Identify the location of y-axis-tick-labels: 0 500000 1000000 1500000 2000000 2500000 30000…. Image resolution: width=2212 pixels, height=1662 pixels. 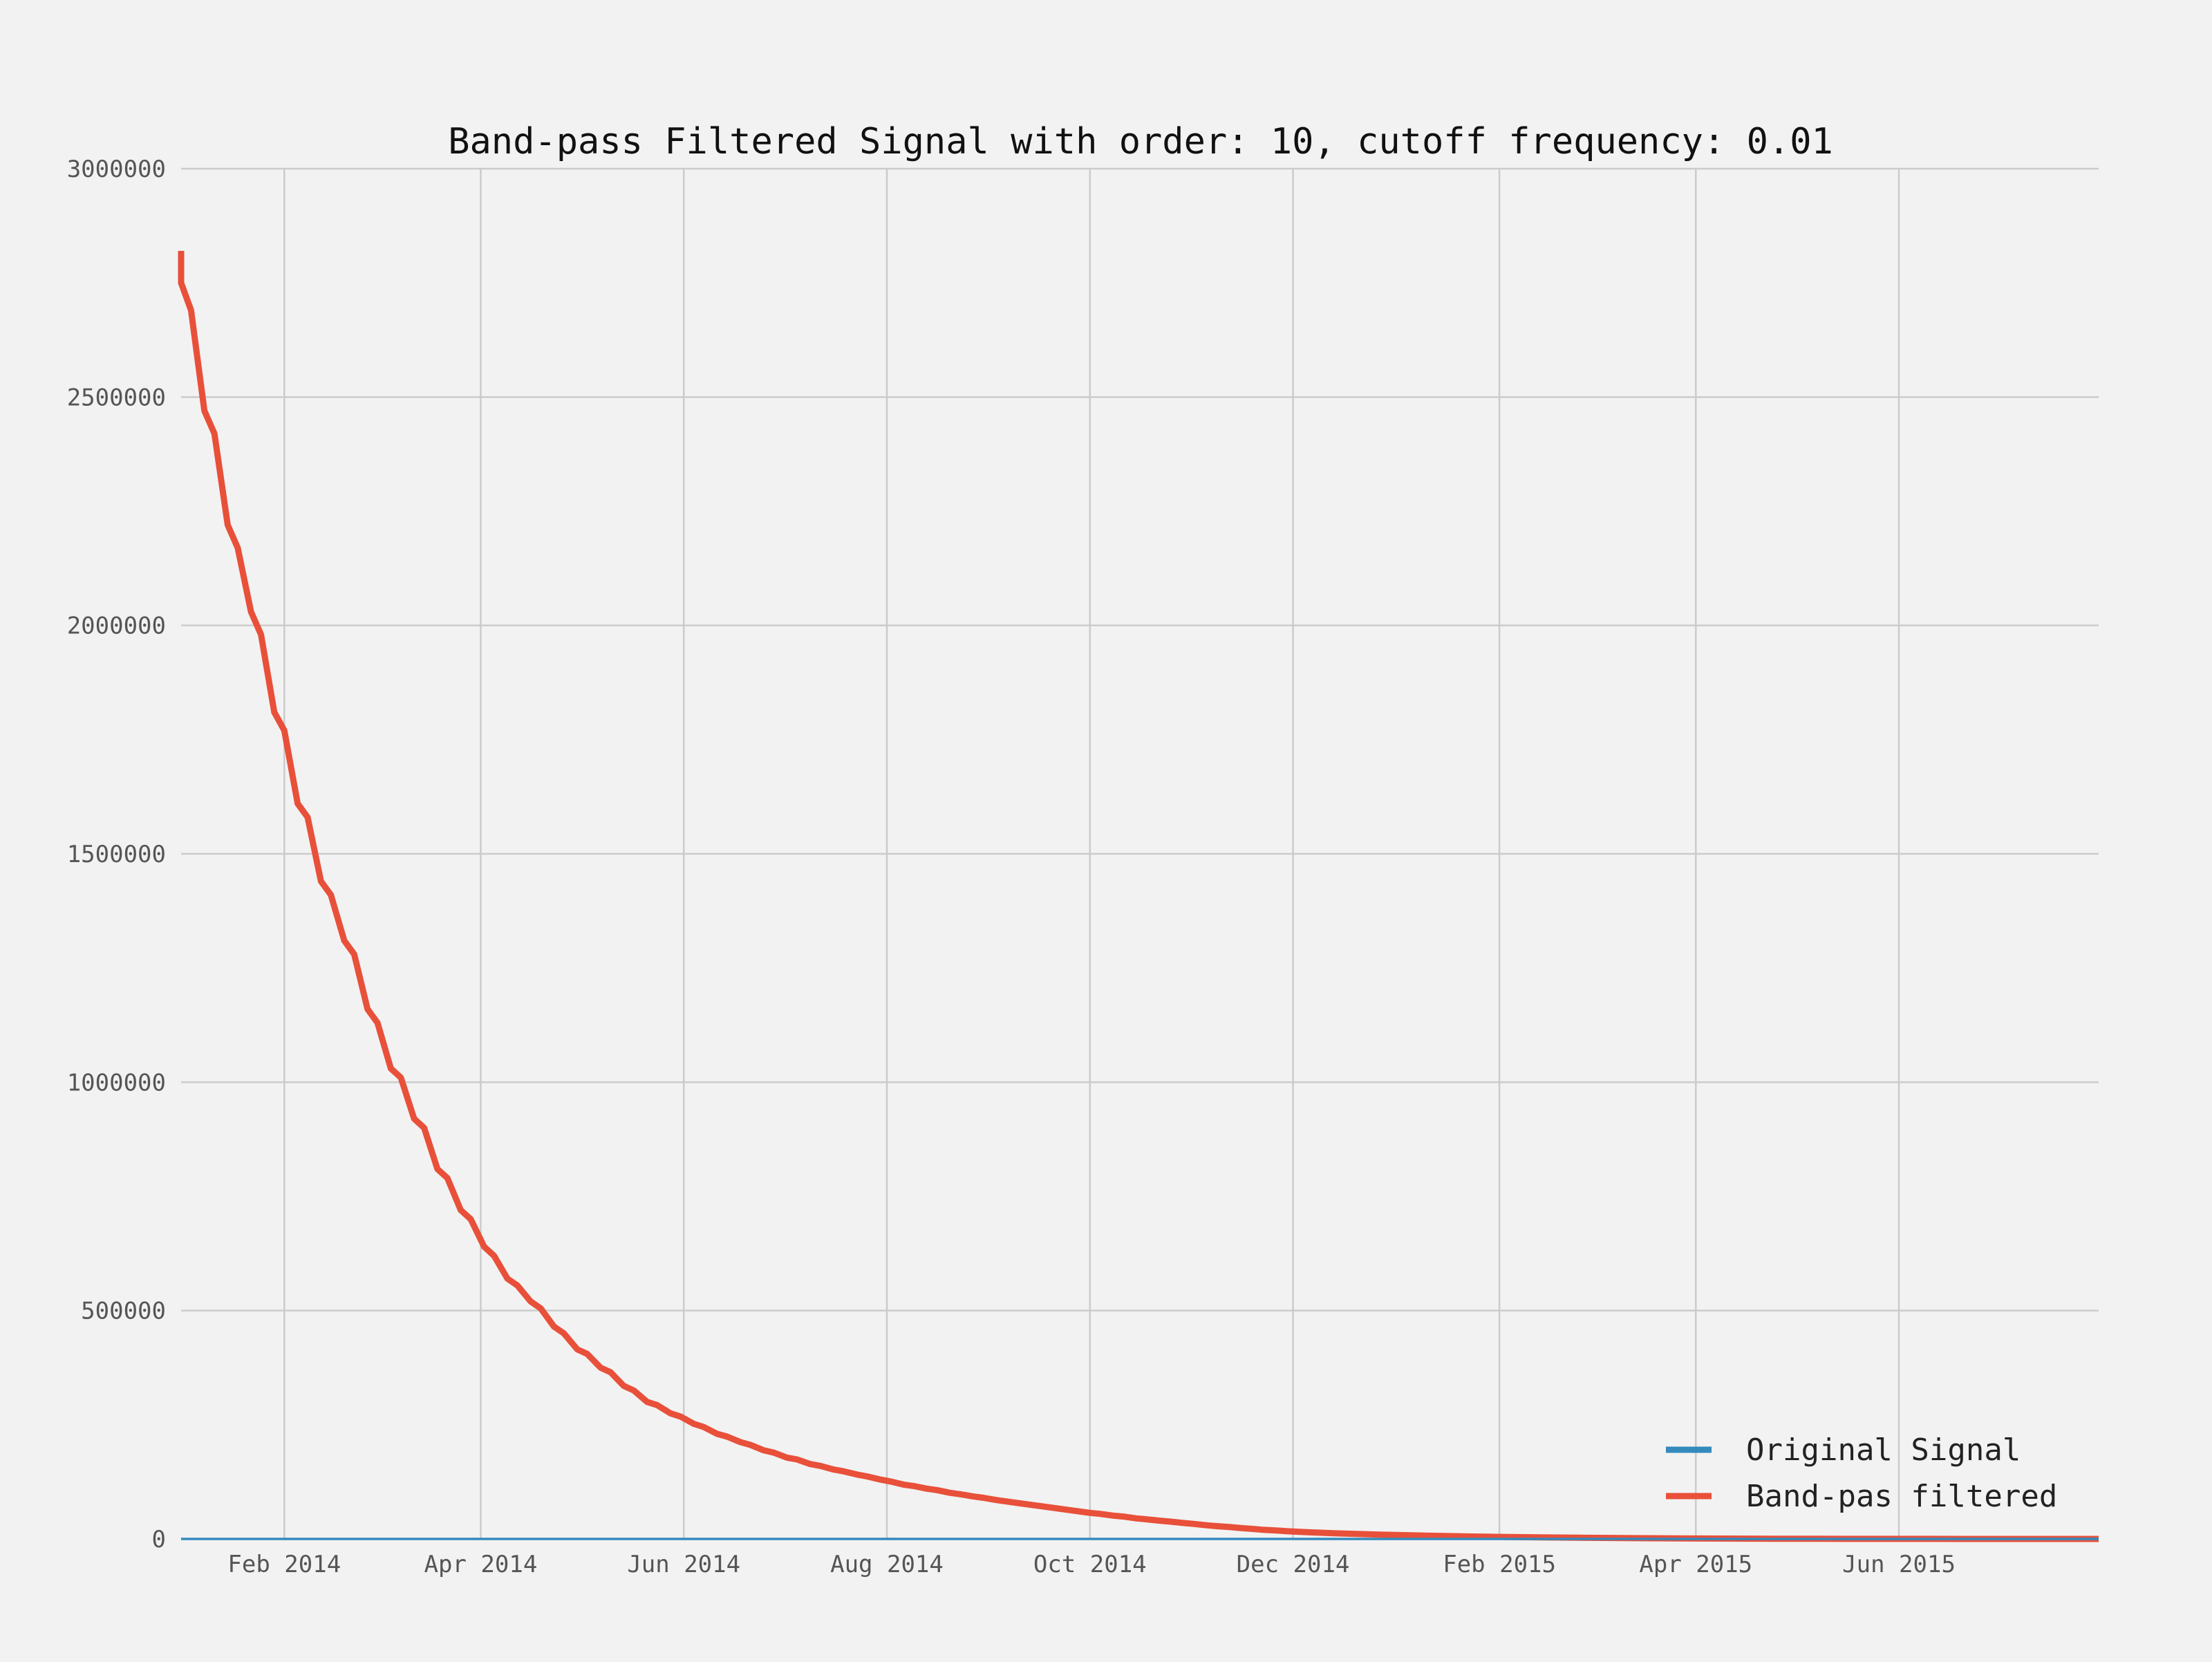
(116, 855).